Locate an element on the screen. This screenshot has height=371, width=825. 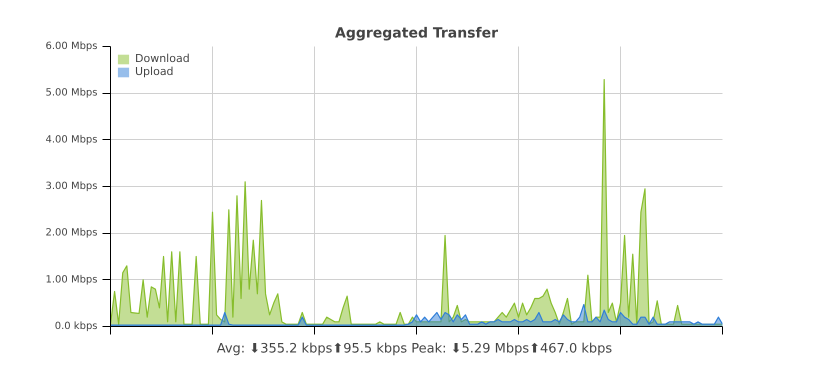
y-tick-label: 1.00 Mbps is located at coordinates (72, 280).